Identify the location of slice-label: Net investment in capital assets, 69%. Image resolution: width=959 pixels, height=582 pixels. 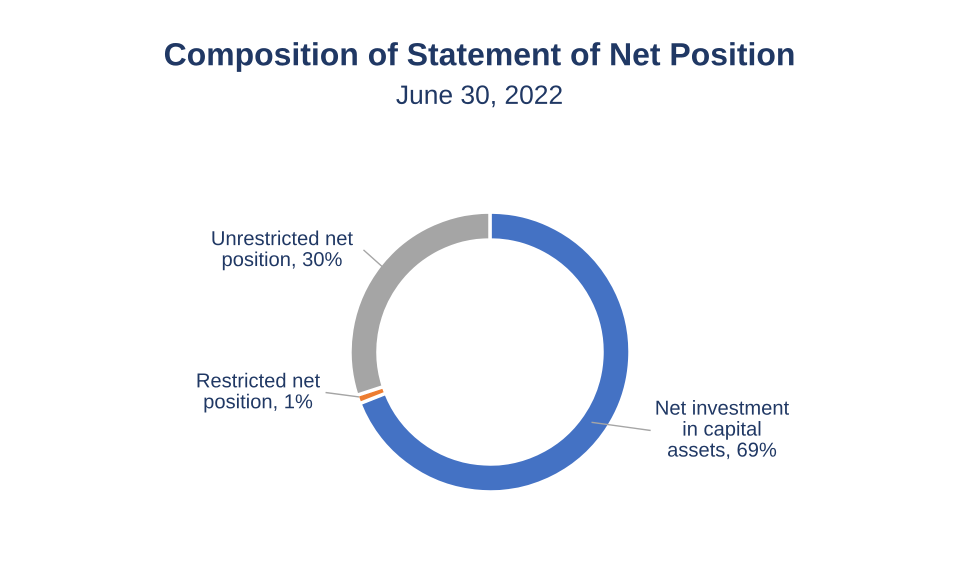
(722, 430).